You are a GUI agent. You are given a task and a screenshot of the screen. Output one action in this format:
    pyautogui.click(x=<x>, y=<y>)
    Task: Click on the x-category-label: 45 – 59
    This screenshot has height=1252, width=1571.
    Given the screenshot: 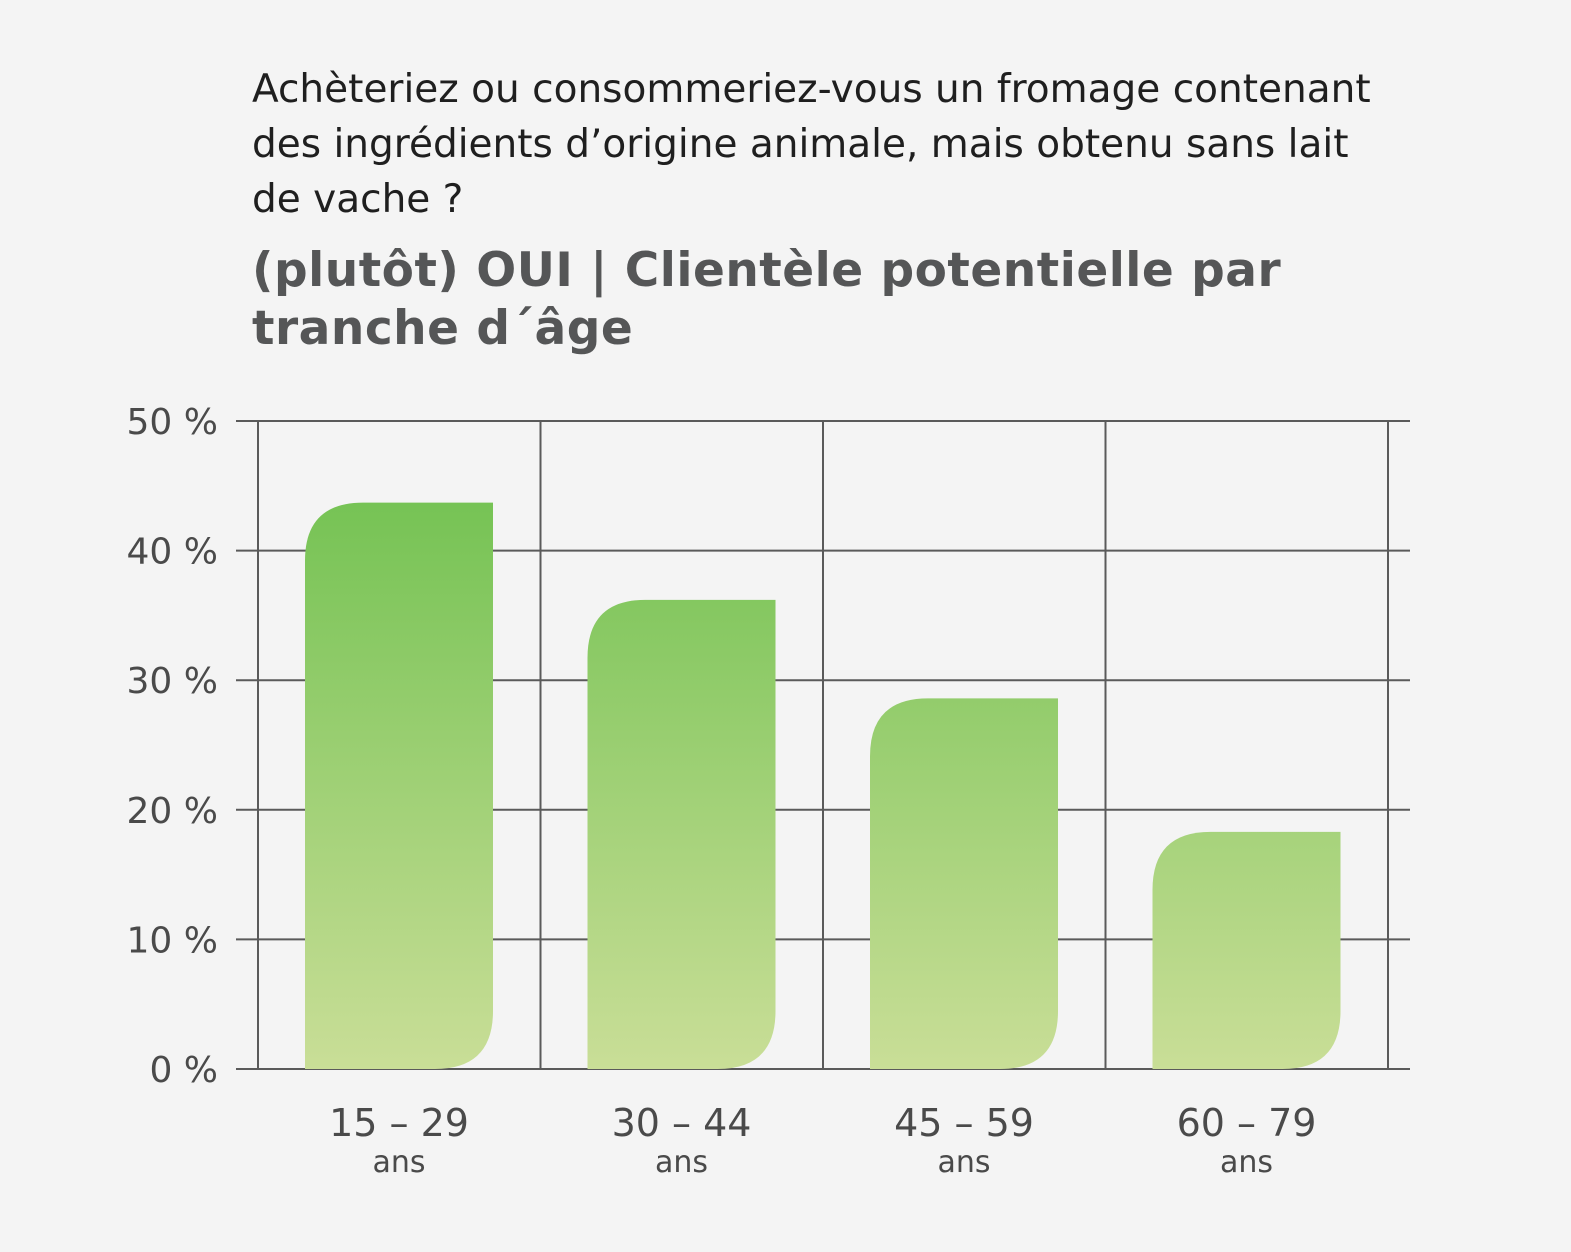 What is the action you would take?
    pyautogui.click(x=964, y=1123)
    